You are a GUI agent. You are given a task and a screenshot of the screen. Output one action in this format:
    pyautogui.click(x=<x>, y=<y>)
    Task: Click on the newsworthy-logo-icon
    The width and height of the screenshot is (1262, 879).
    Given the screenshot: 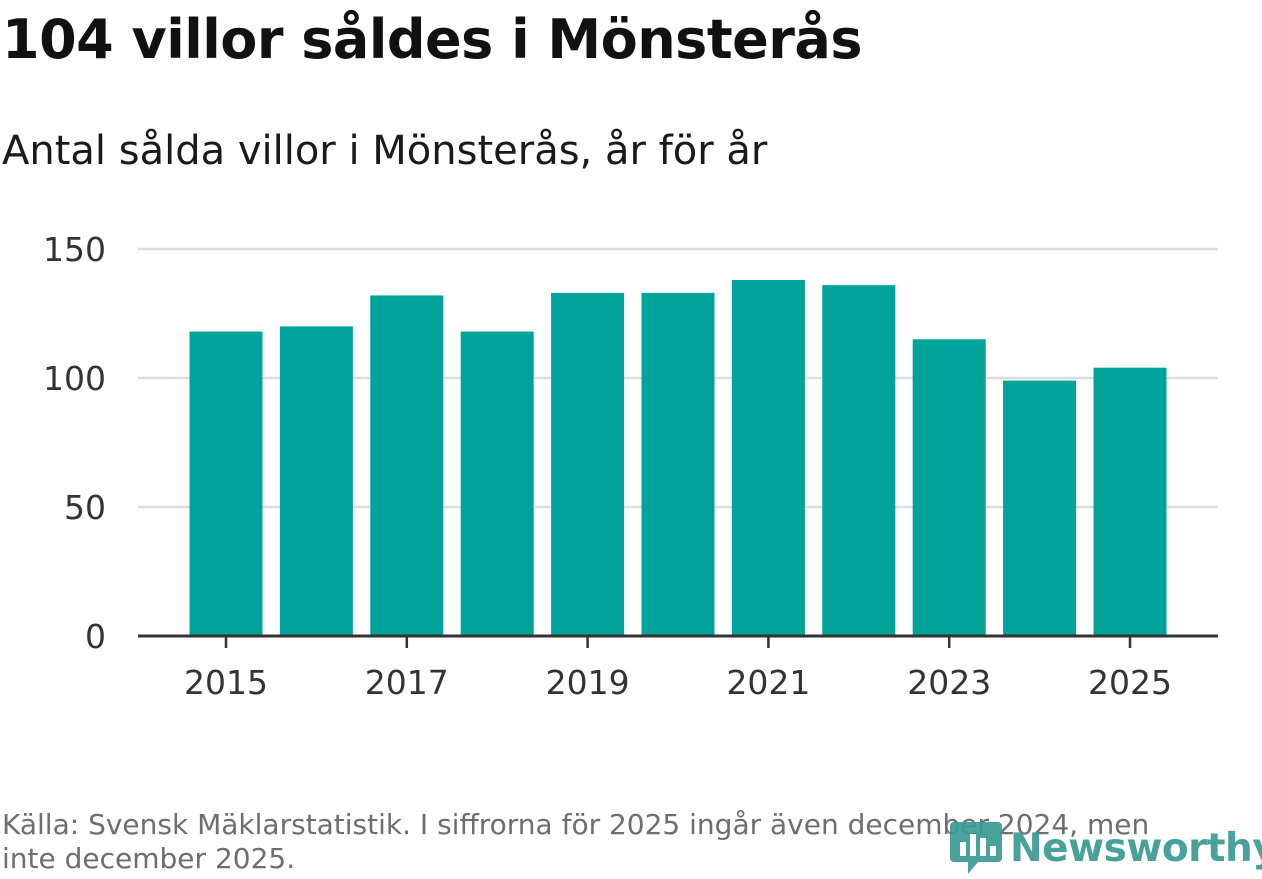 What is the action you would take?
    pyautogui.click(x=976, y=848)
    